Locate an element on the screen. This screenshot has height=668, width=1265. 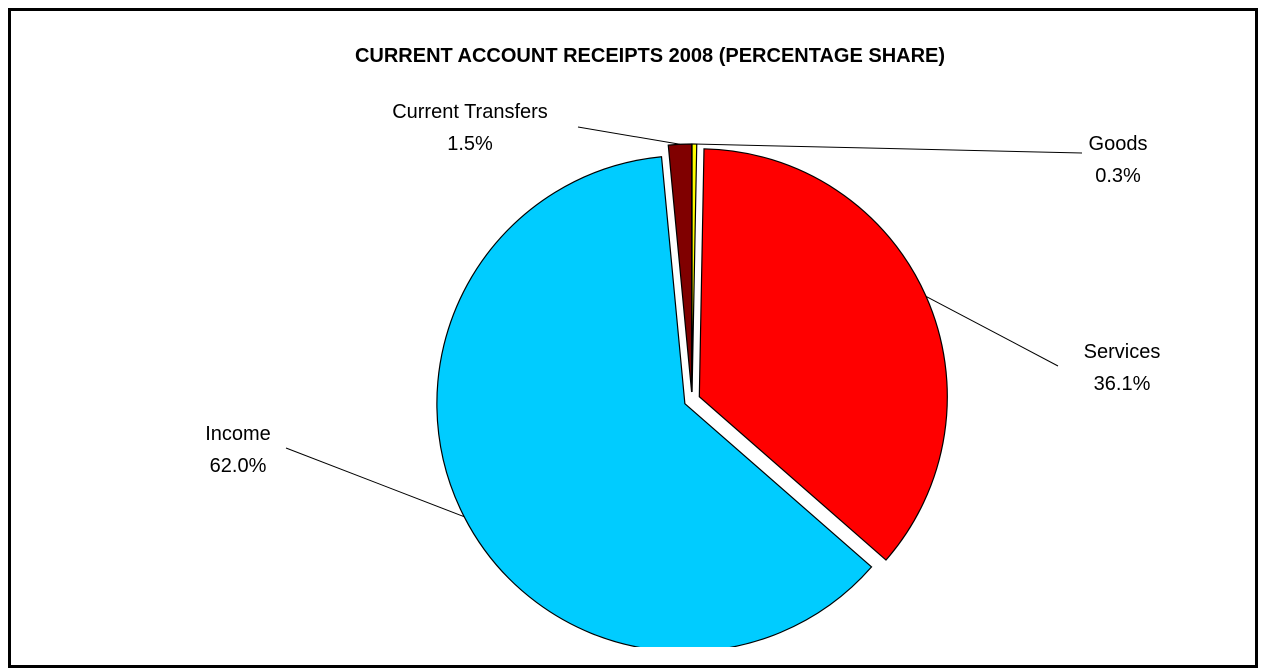
leader-line-services is located at coordinates (992, 331).